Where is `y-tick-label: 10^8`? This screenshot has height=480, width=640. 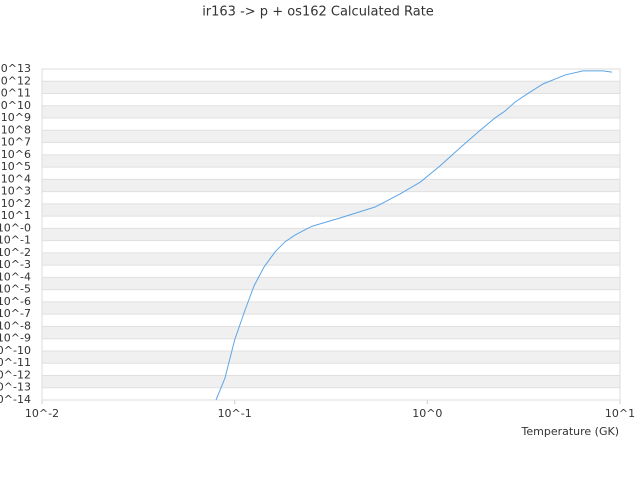
y-tick-label: 10^8 is located at coordinates (16, 129).